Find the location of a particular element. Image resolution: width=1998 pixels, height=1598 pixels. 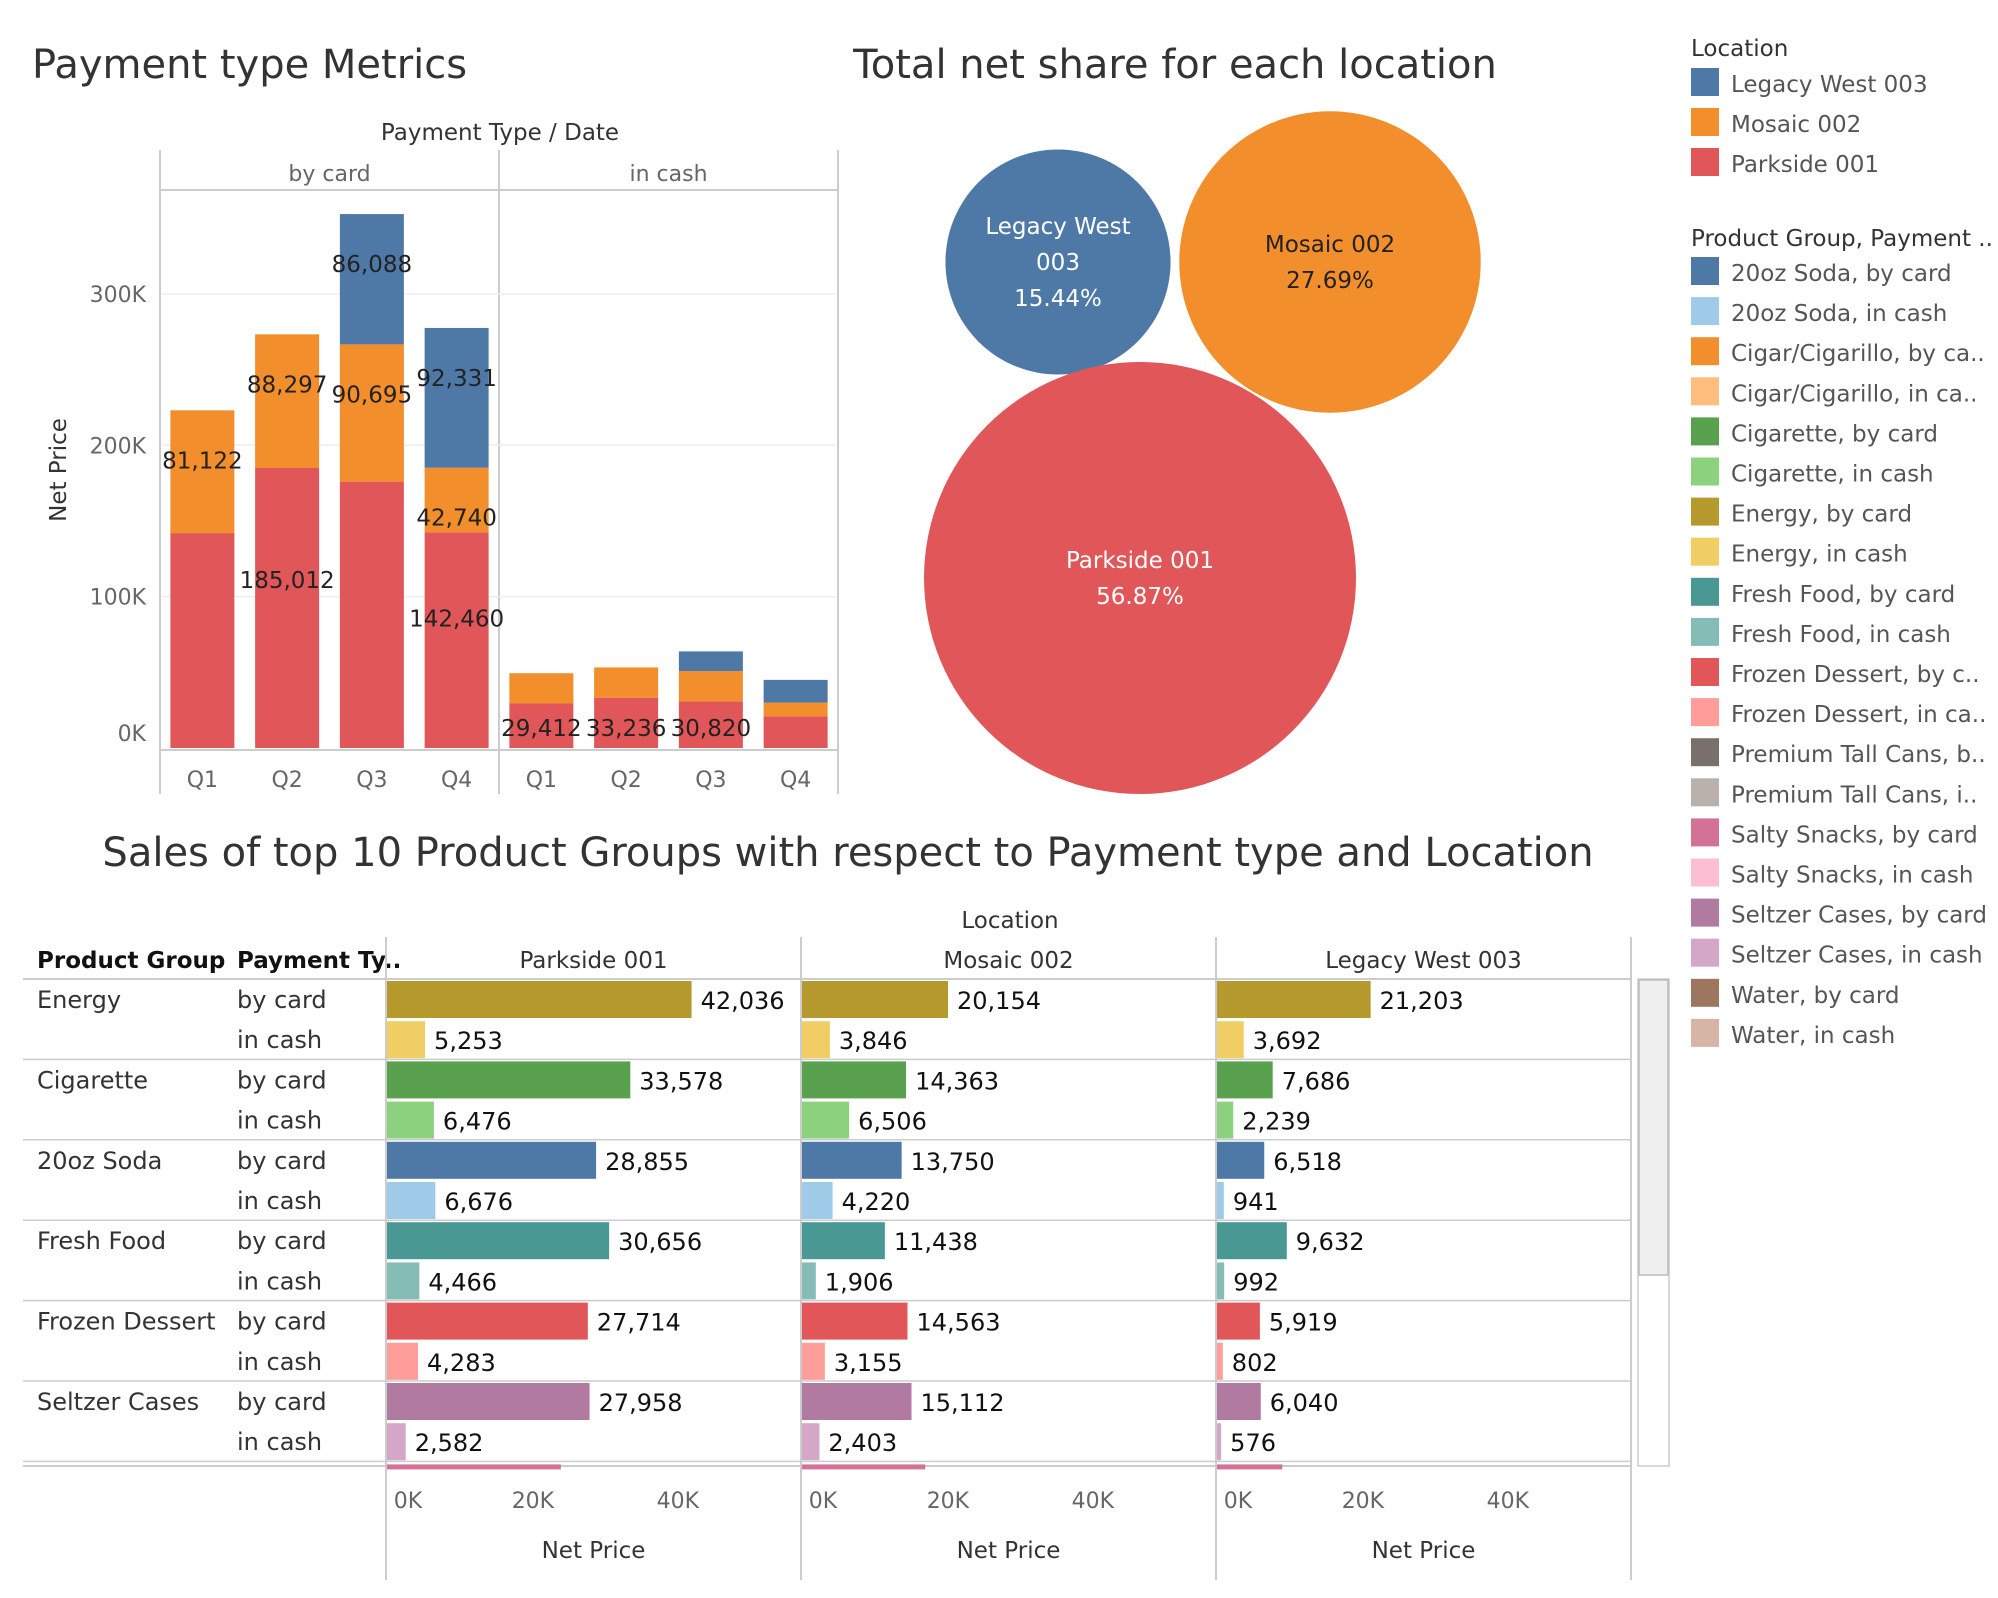

bar-value-label: 6,040 is located at coordinates (1304, 1403).